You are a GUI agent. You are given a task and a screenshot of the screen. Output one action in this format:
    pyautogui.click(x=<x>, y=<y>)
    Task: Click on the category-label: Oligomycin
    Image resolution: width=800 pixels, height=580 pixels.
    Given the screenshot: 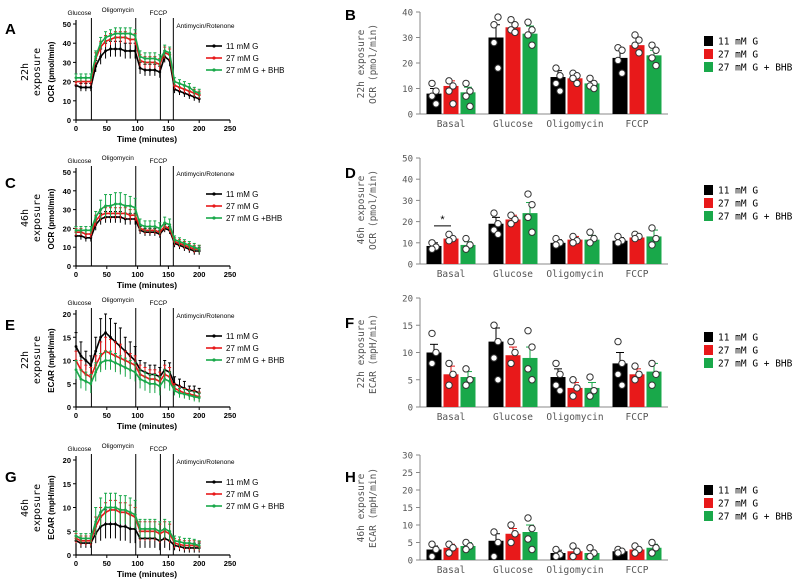 What is the action you would take?
    pyautogui.click(x=574, y=124)
    